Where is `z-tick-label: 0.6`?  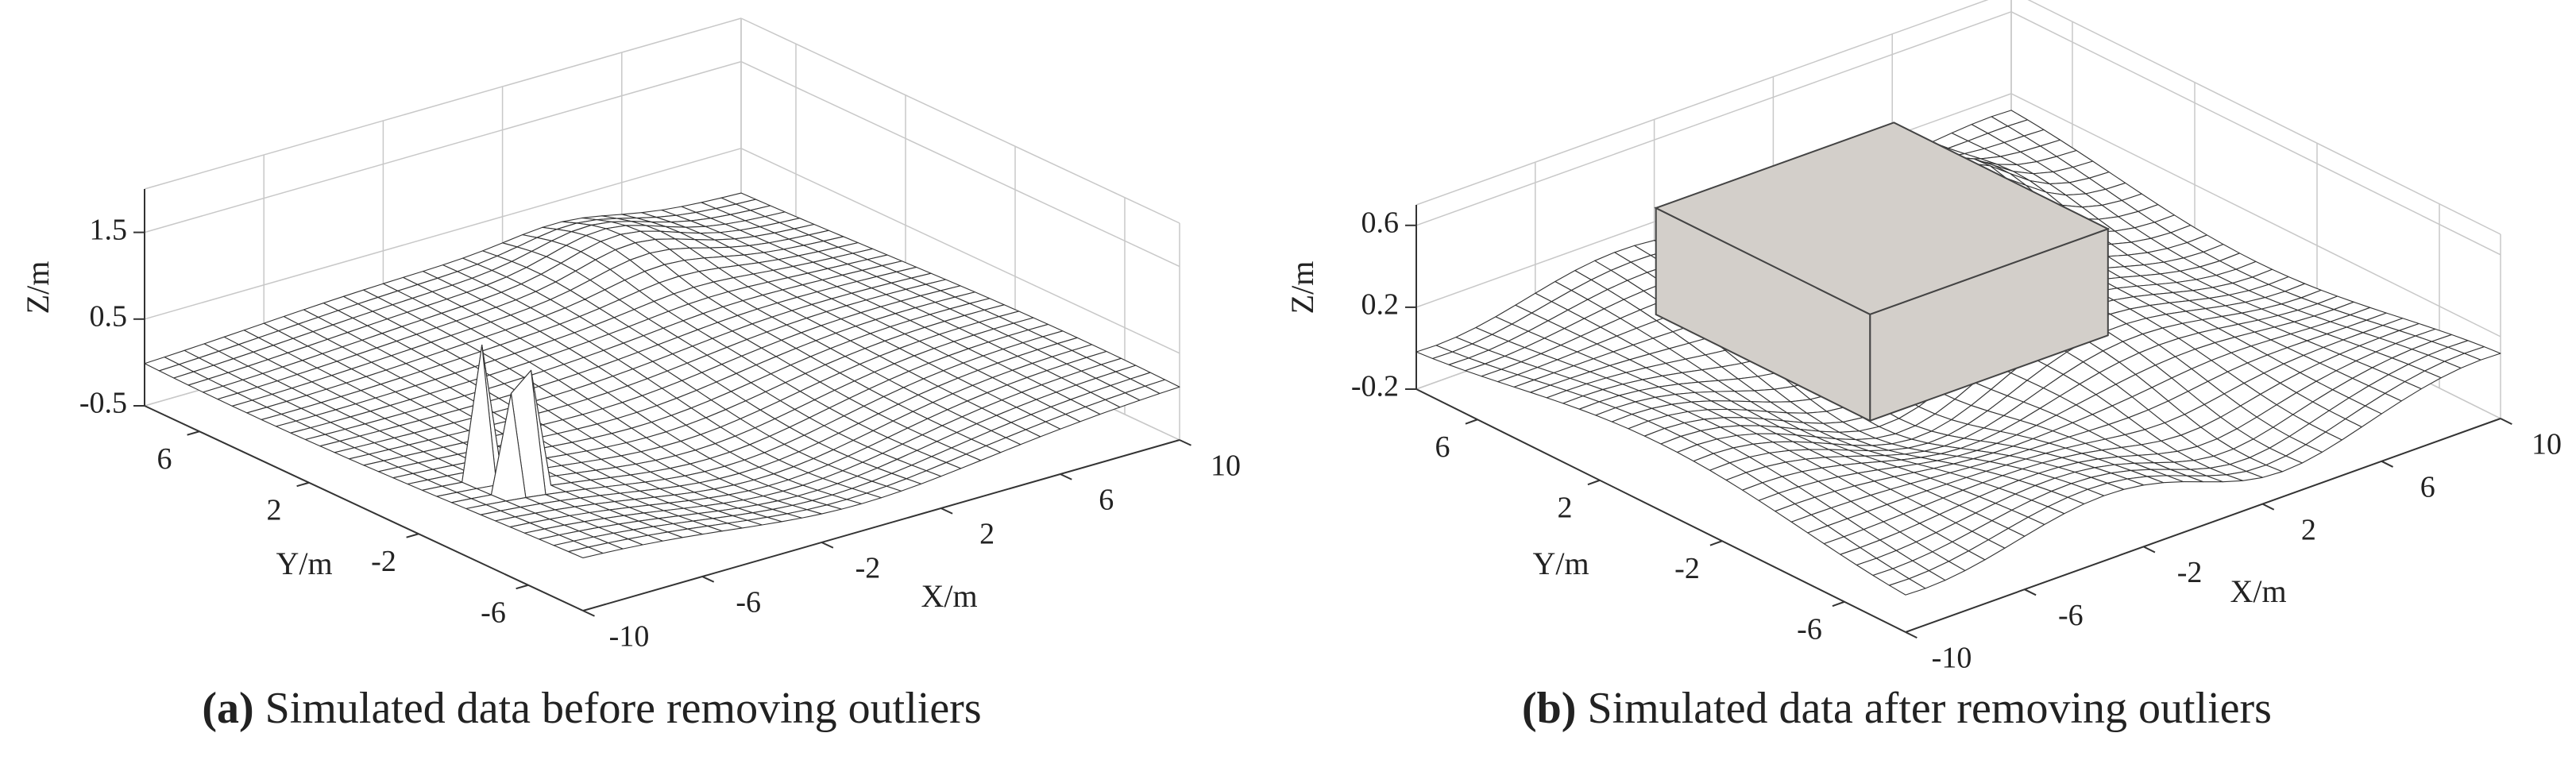
z-tick-label: 0.6 is located at coordinates (1380, 223).